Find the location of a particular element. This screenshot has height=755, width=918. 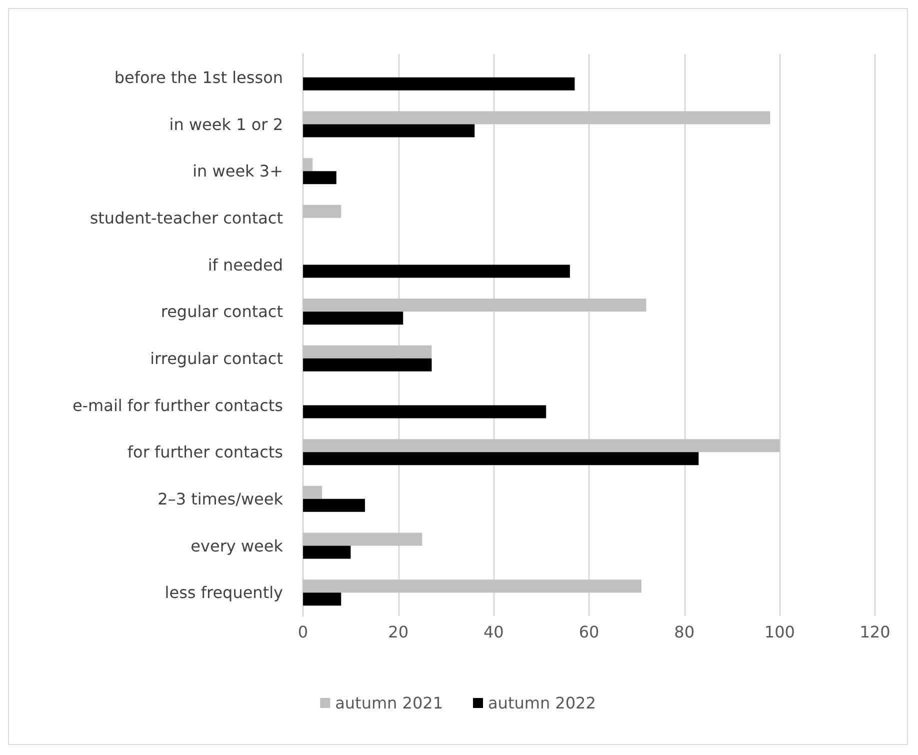

x-tick-label: 60 is located at coordinates (589, 632).